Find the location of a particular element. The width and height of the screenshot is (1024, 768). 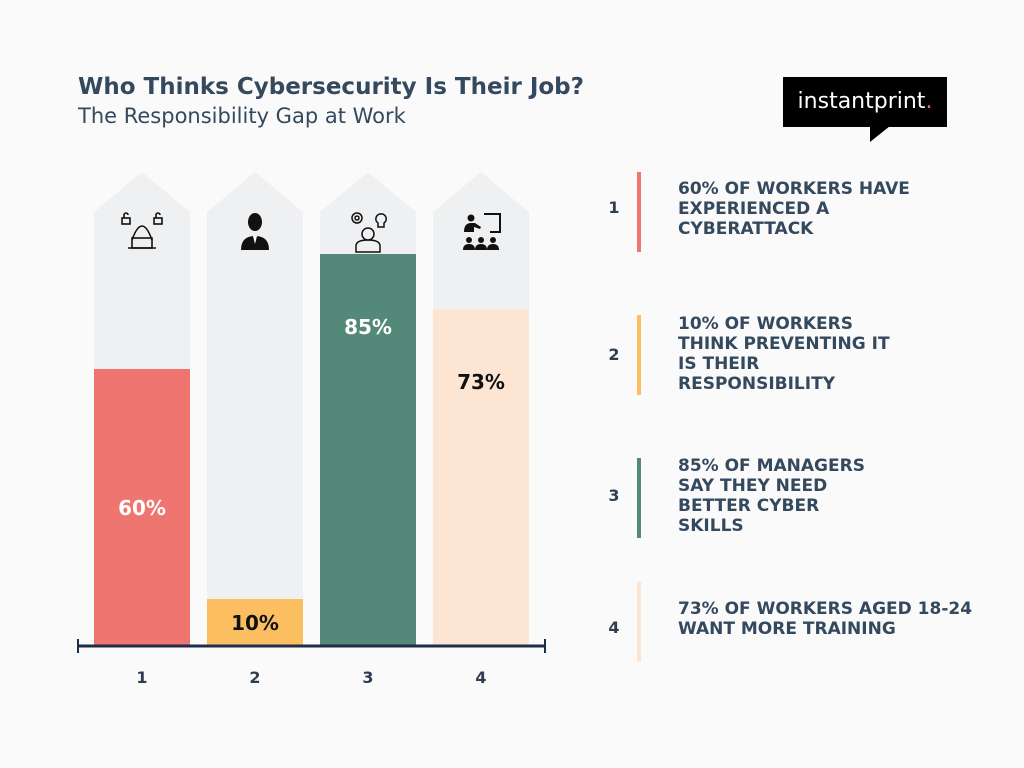

bar-value-label: 10% is located at coordinates (255, 623).